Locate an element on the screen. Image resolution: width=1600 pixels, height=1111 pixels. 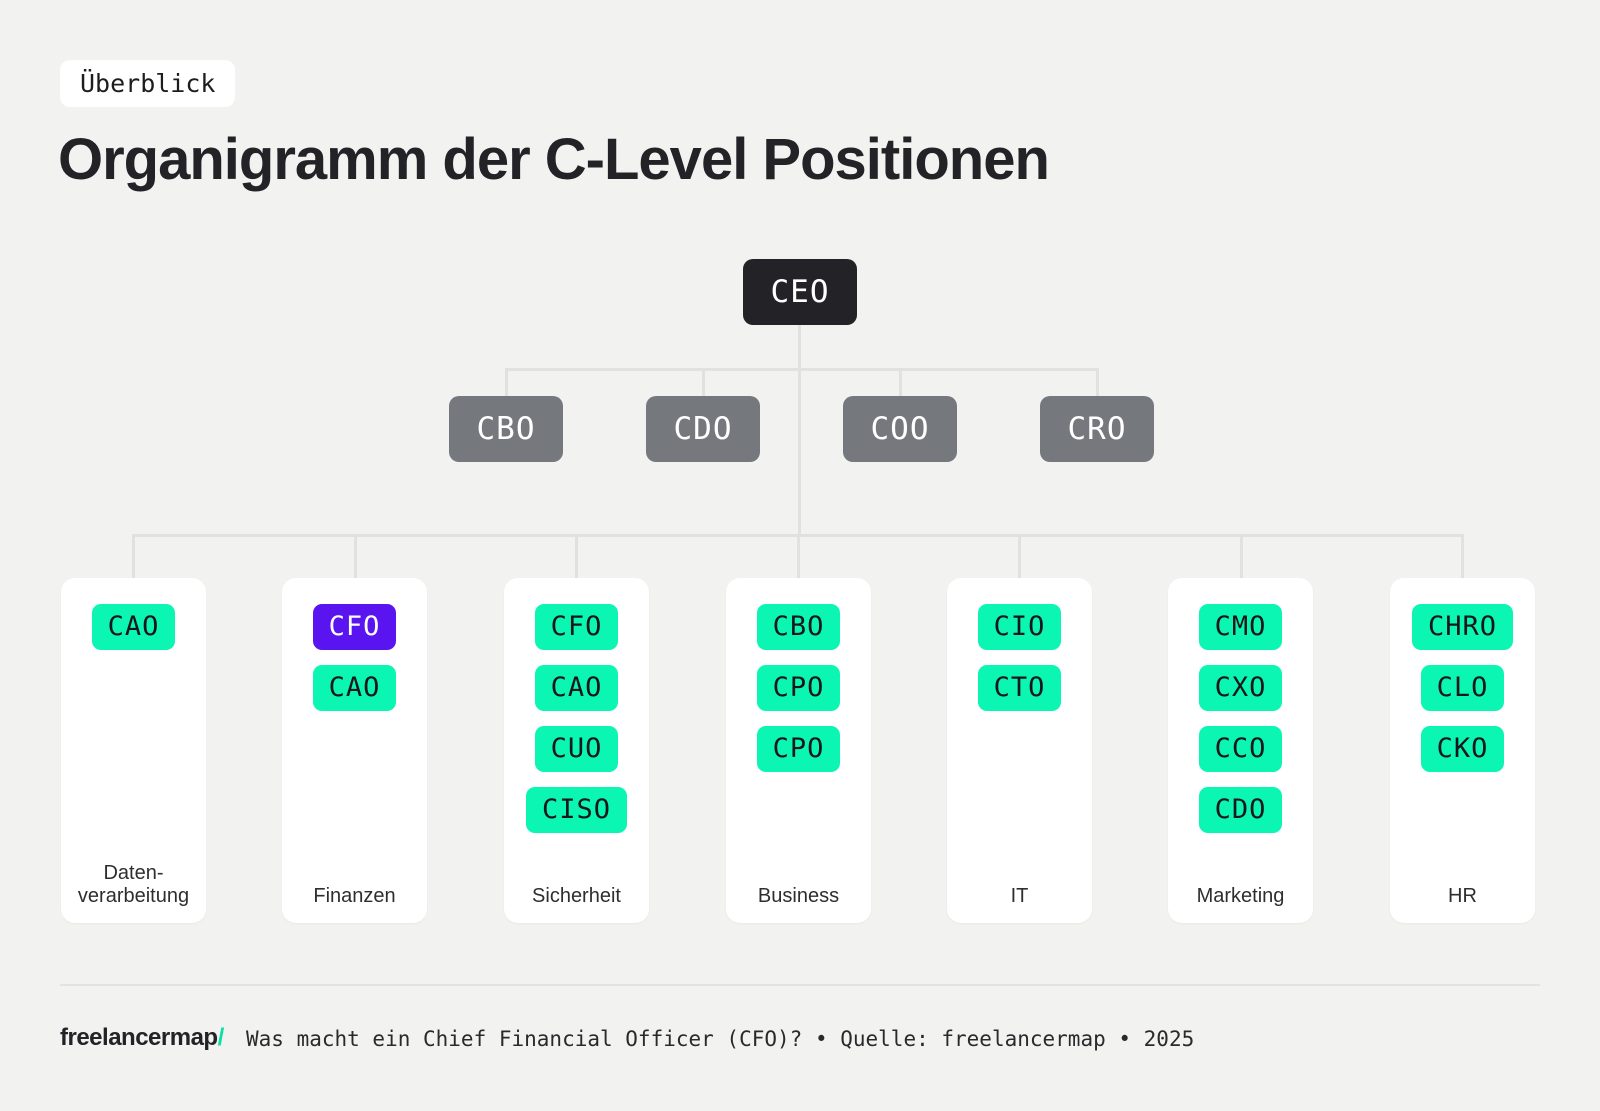
role-chip: CIO is located at coordinates (1019, 627).